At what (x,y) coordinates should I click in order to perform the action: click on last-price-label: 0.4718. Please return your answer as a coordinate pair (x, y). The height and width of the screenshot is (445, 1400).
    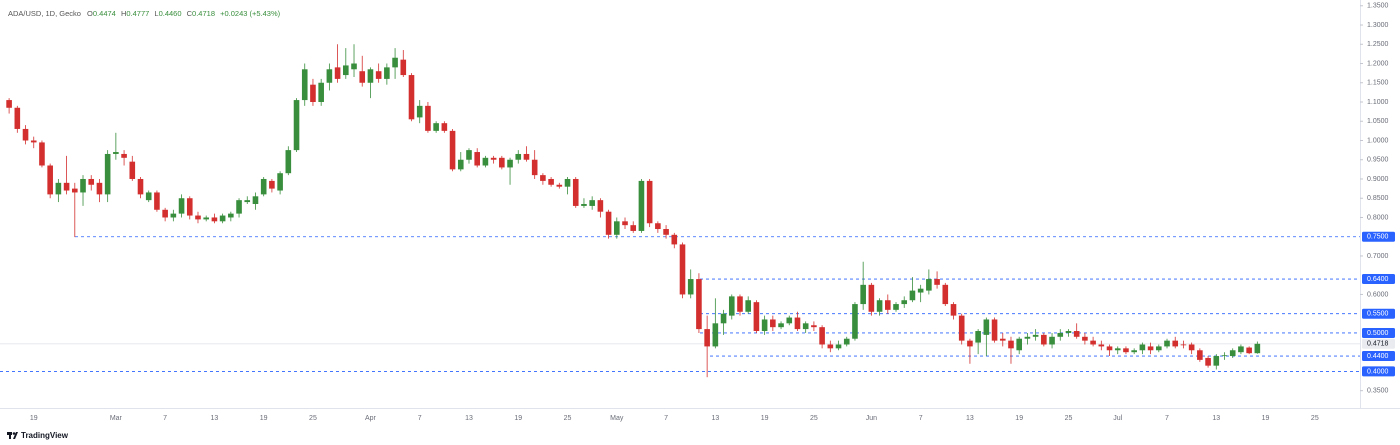
    Looking at the image, I should click on (1378, 344).